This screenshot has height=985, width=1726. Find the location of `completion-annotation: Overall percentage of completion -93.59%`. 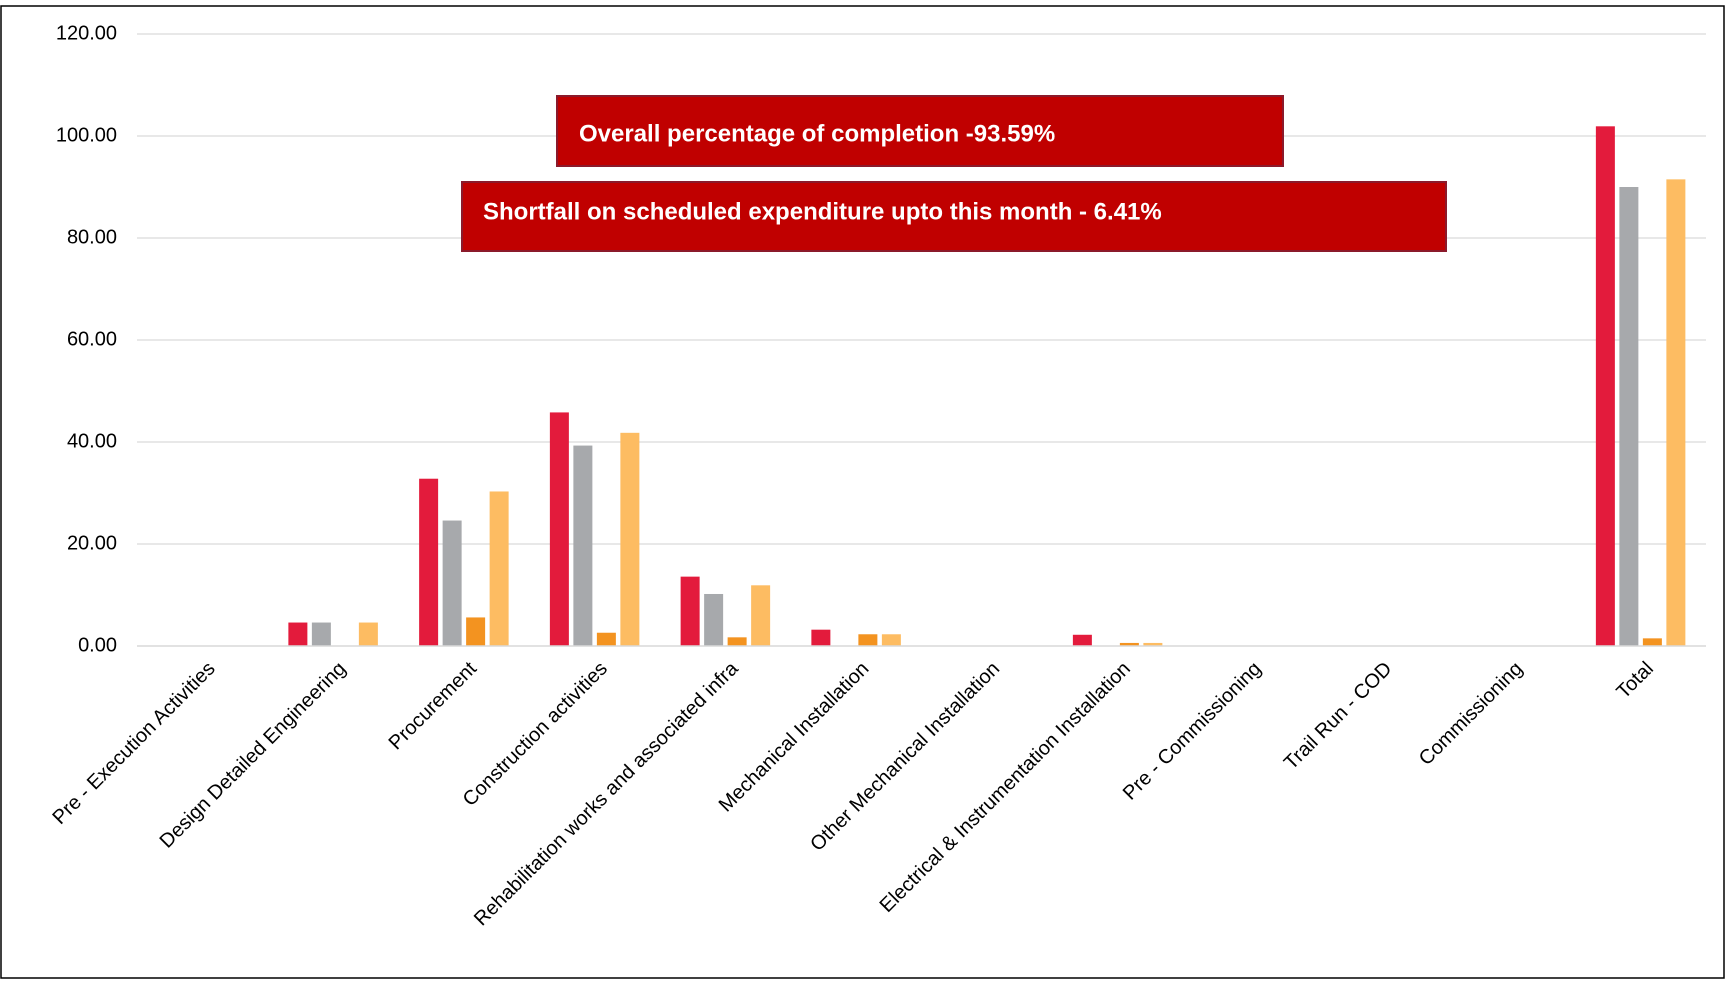

completion-annotation: Overall percentage of completion -93.59% is located at coordinates (920, 131).